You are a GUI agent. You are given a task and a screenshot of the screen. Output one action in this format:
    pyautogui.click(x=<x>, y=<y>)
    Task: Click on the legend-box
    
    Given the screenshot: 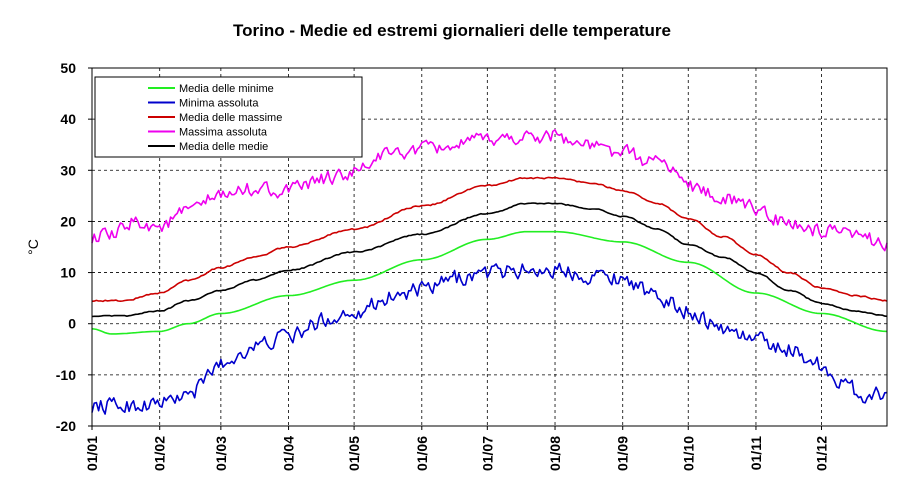 What is the action you would take?
    pyautogui.click(x=228, y=117)
    